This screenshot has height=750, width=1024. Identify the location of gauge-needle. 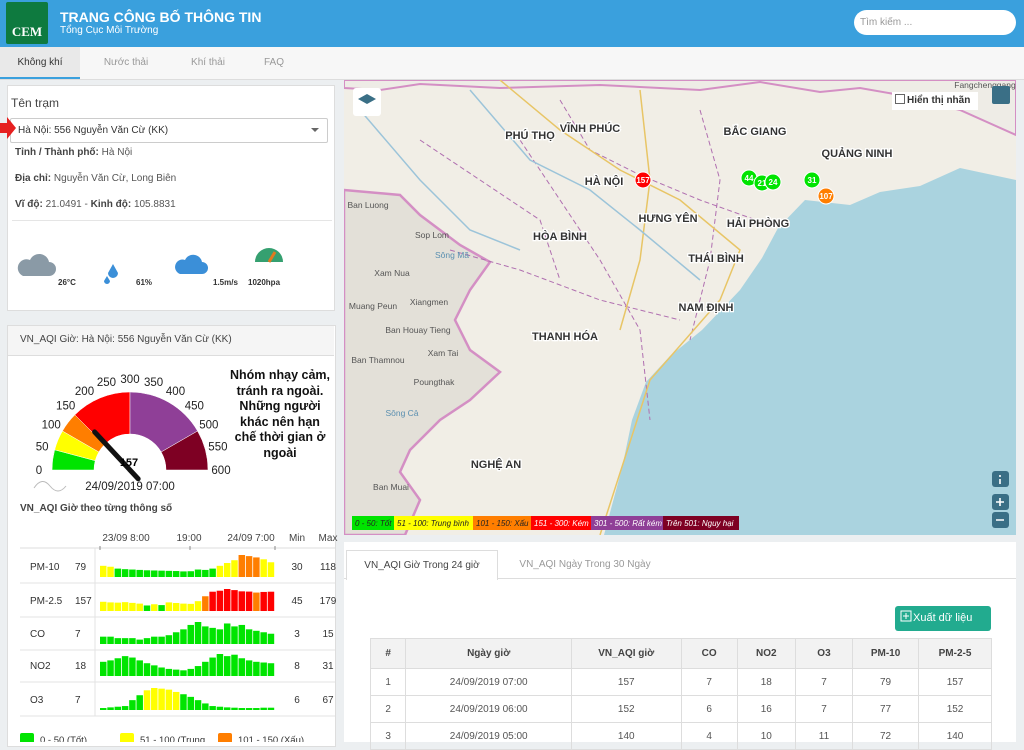
(116, 455).